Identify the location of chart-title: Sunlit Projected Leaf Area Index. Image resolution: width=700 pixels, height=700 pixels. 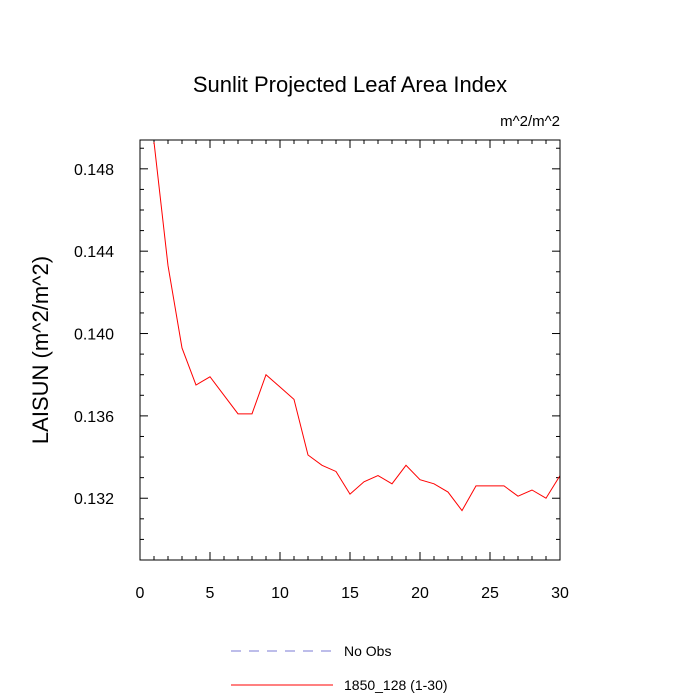
(350, 84).